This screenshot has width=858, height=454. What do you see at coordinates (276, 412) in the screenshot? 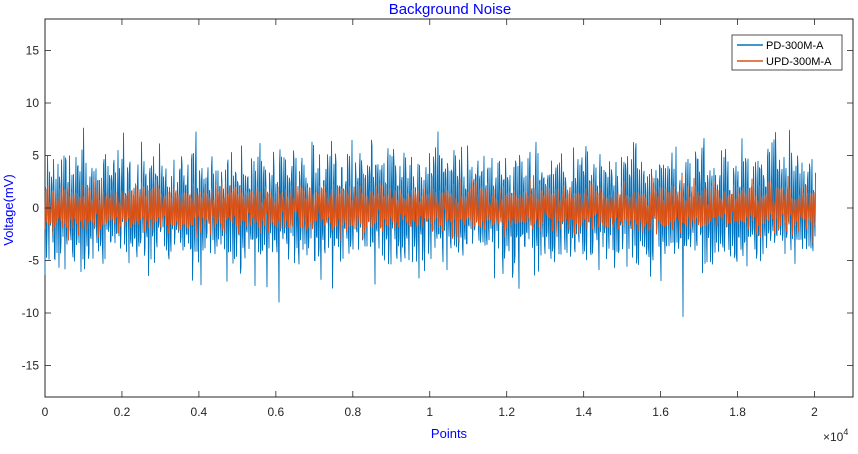
I see `x-tick-label: 0.6` at bounding box center [276, 412].